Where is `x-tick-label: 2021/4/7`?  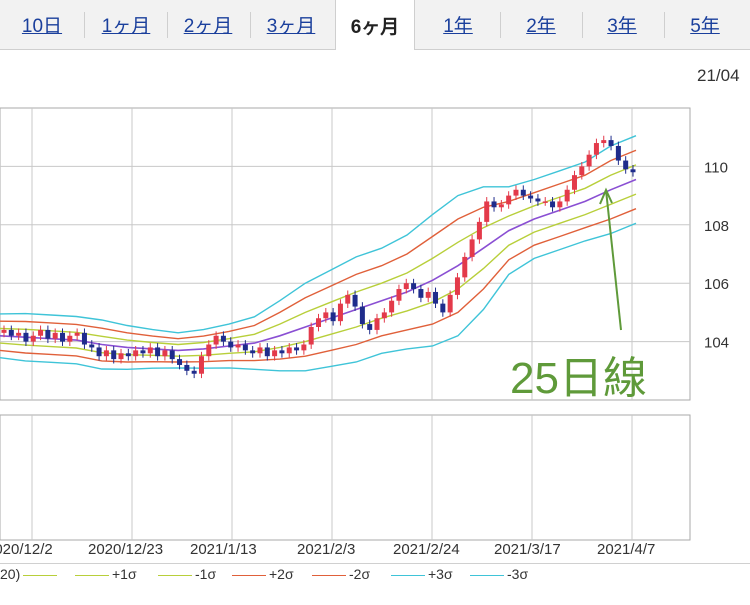
x-tick-label: 2021/4/7 is located at coordinates (626, 549).